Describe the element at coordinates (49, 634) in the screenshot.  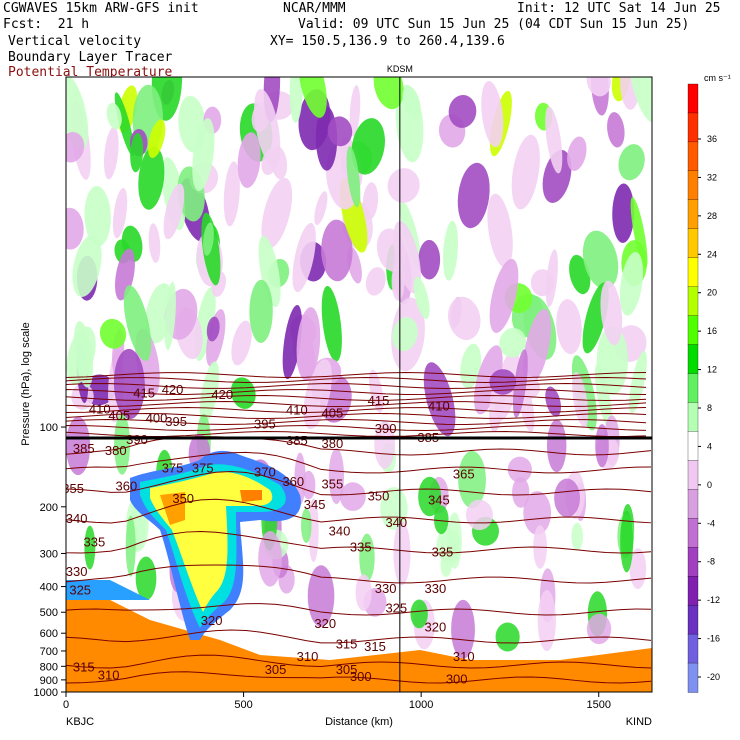
I see `y-tick-label: 600` at that location.